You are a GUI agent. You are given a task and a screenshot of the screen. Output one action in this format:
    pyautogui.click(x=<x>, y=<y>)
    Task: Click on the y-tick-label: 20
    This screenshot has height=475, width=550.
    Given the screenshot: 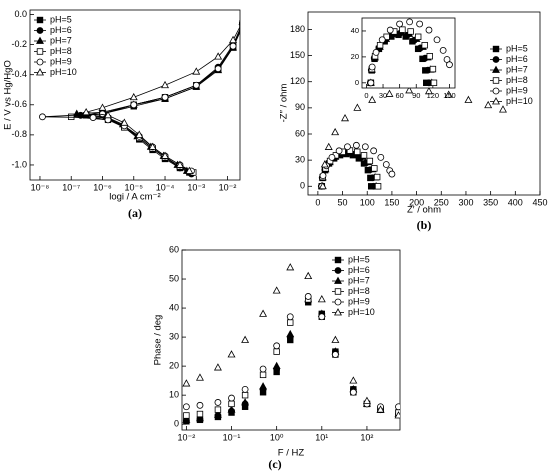 What is the action you would take?
    pyautogui.click(x=355, y=56)
    